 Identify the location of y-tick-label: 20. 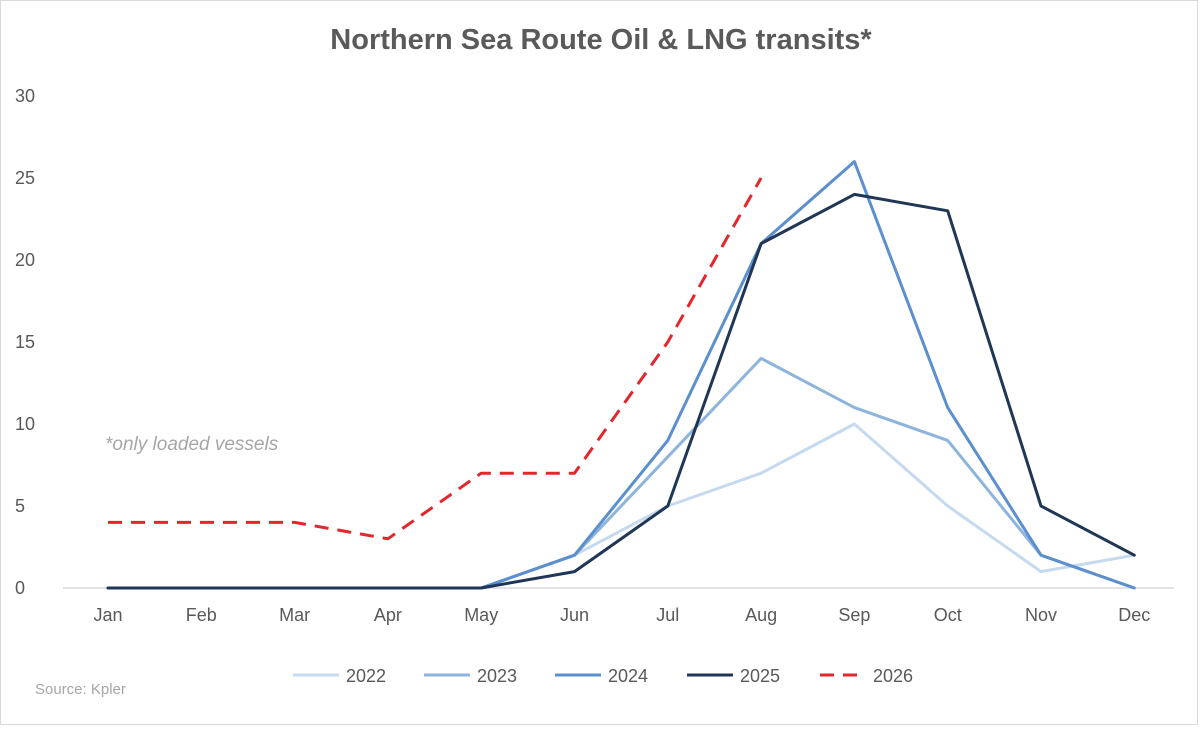
(25, 260).